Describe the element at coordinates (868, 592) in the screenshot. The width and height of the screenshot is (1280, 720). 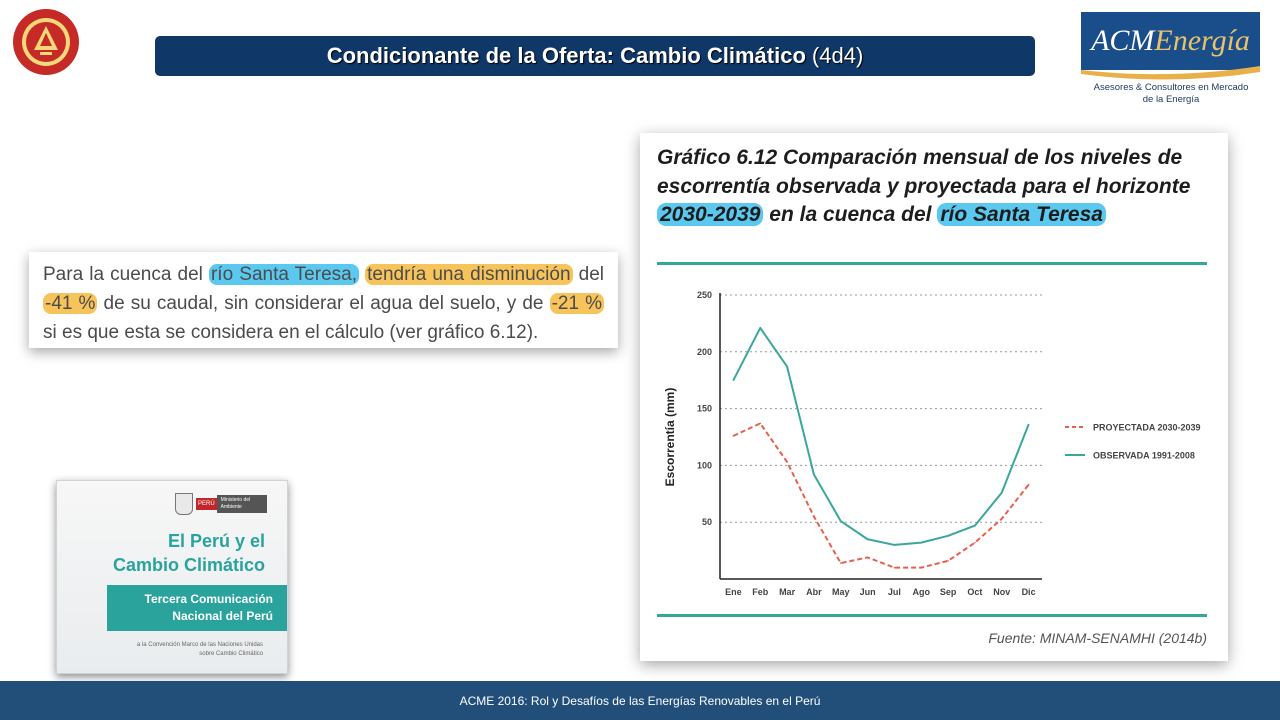
I see `x-tick-label: Jun` at that location.